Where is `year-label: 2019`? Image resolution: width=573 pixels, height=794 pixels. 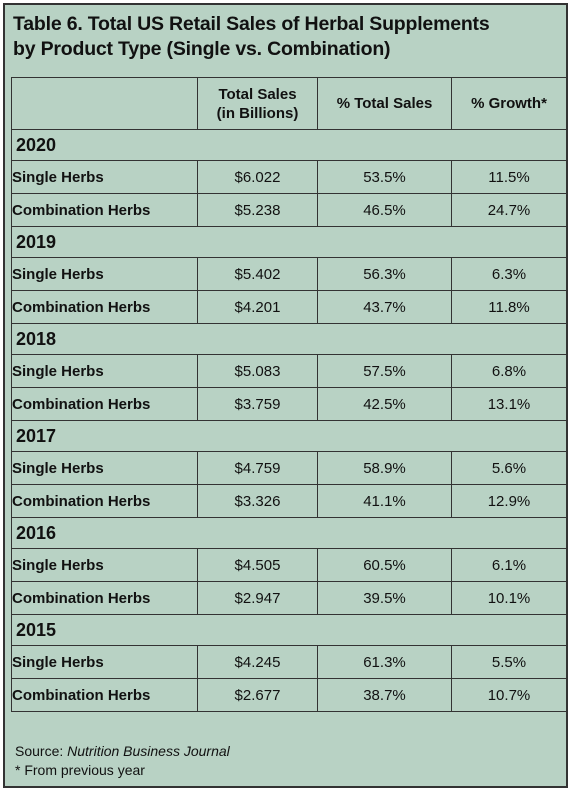 year-label: 2019 is located at coordinates (289, 242).